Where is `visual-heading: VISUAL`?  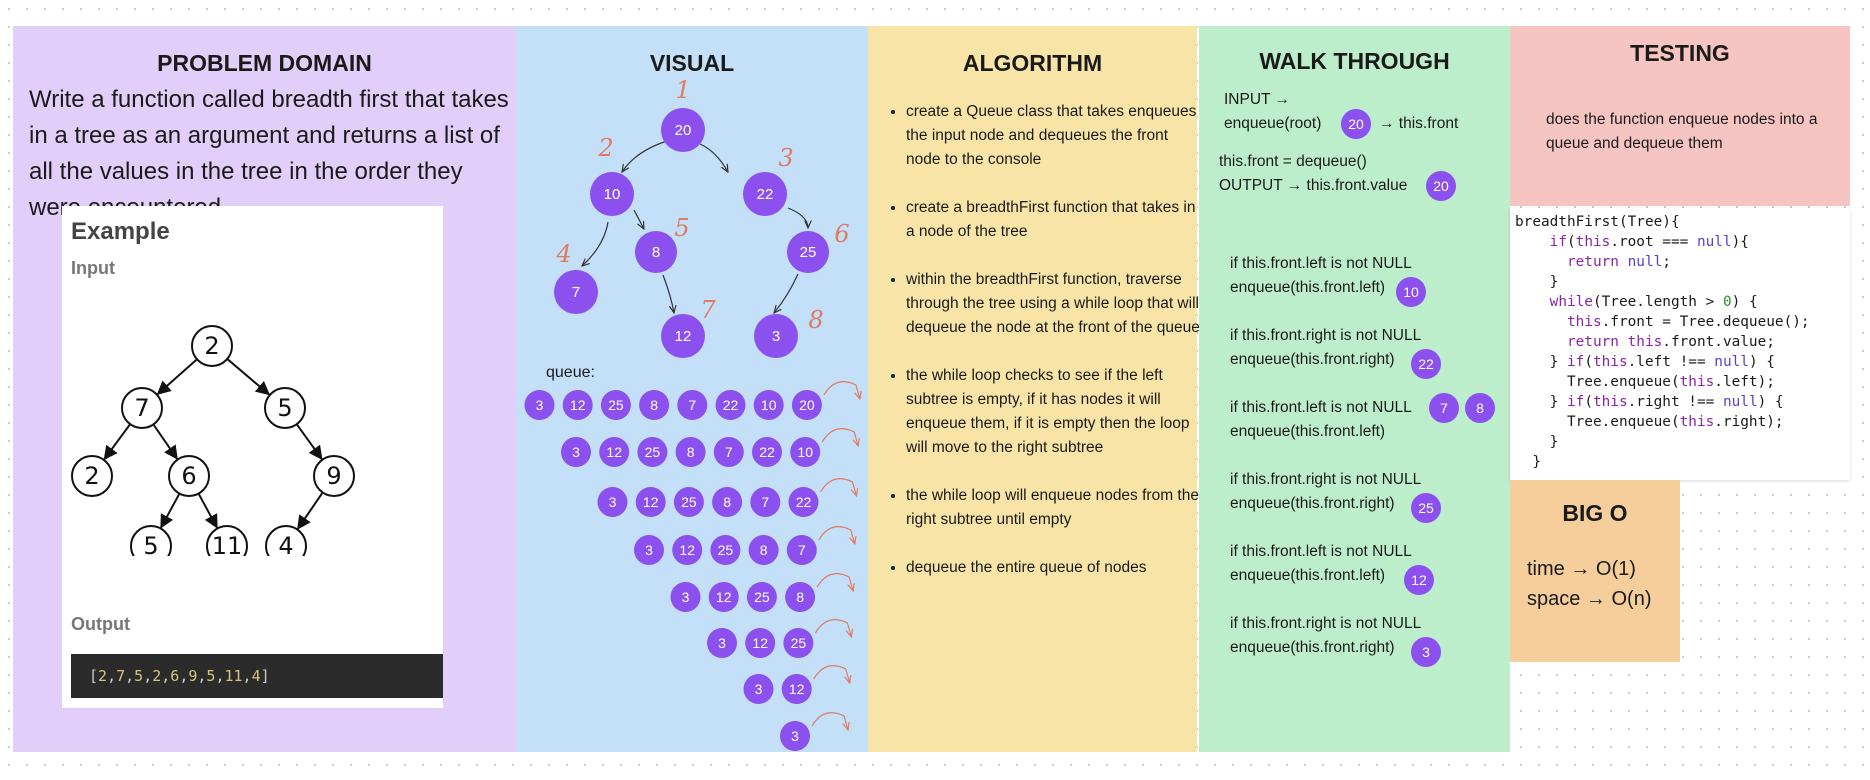
visual-heading: VISUAL is located at coordinates (692, 63).